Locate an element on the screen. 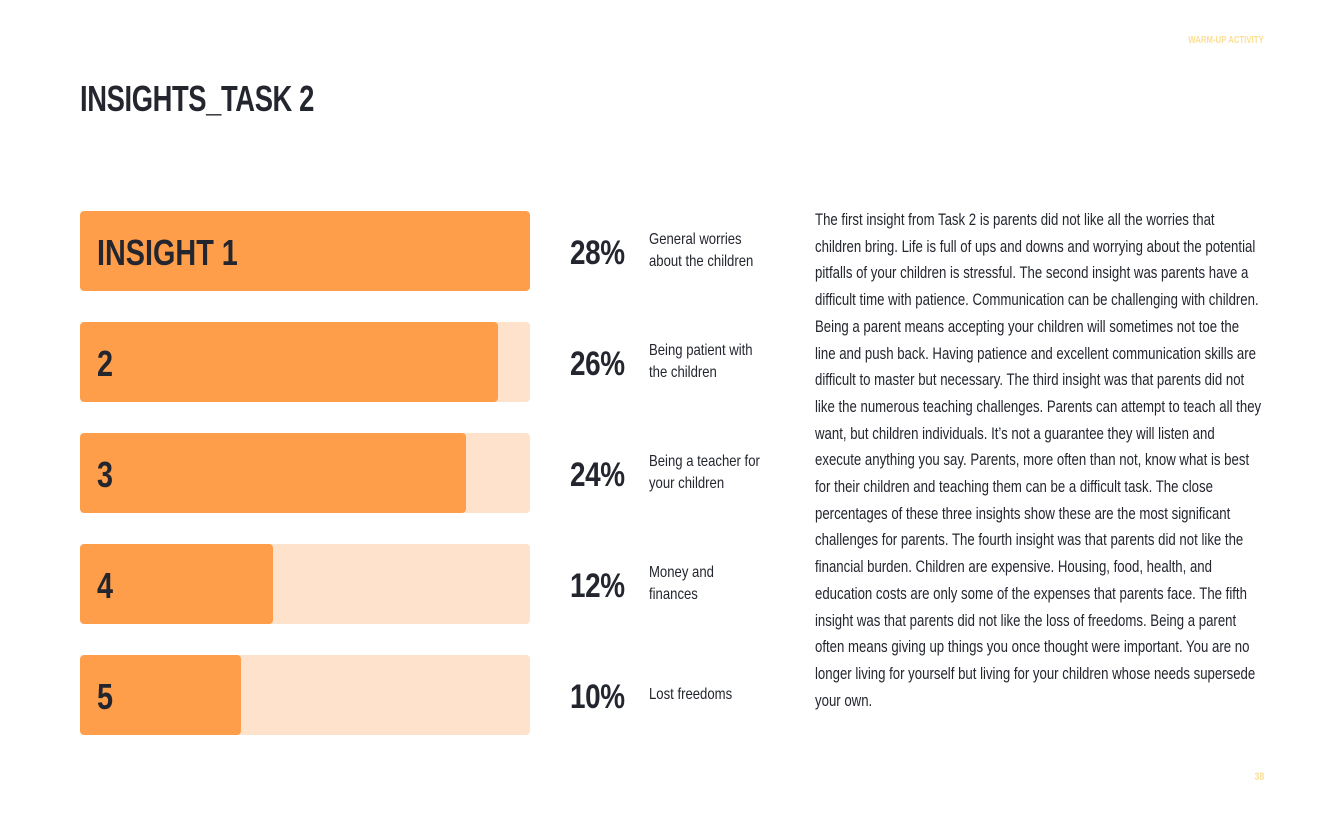  bar-track-5: 5 is located at coordinates (305, 695).